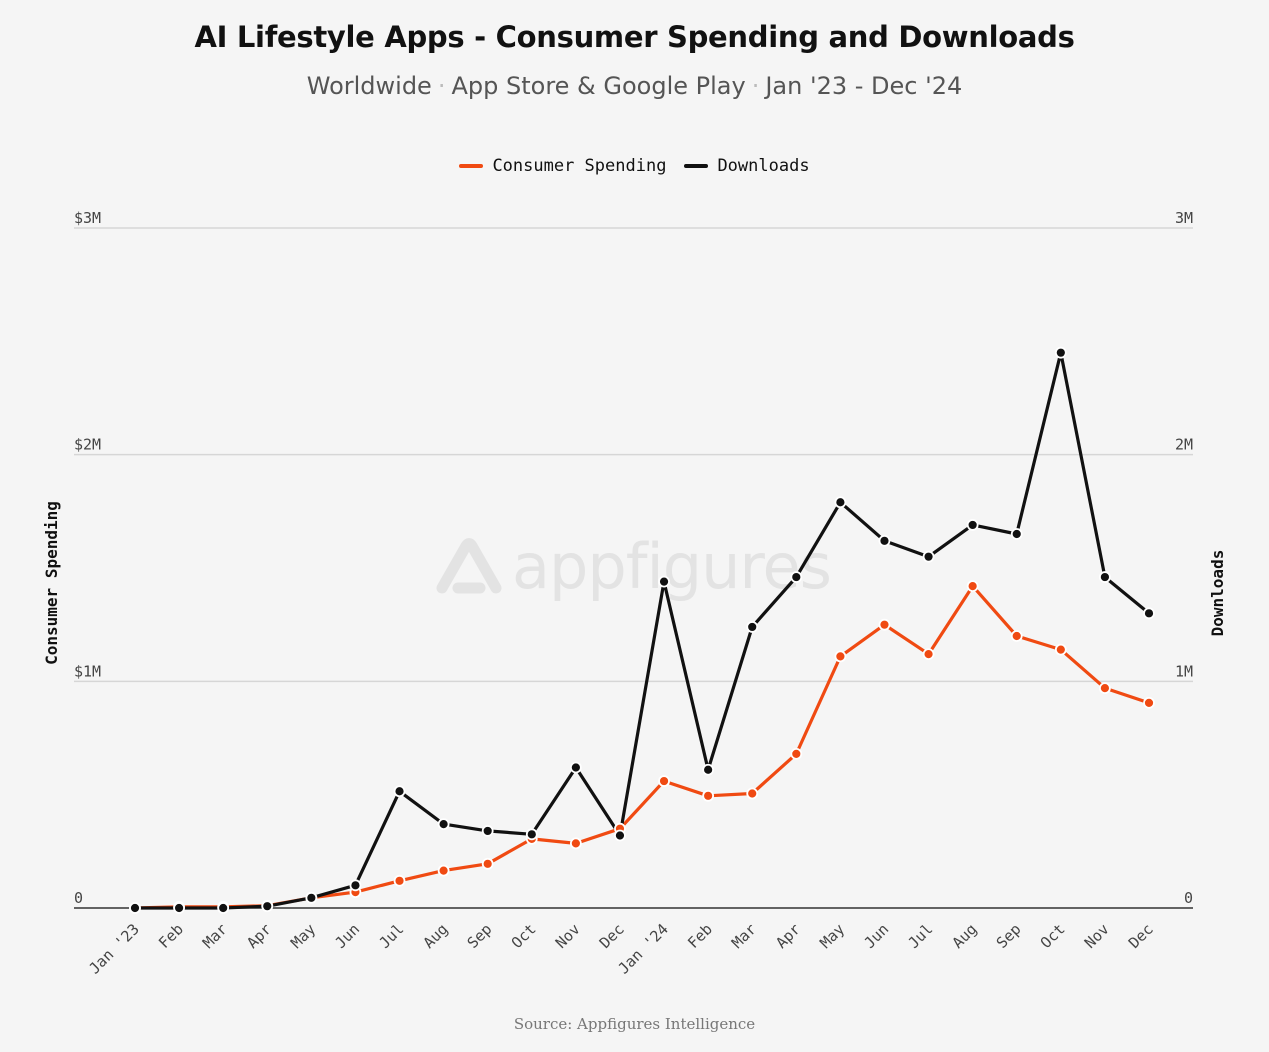 This screenshot has height=1052, width=1269. What do you see at coordinates (1184, 671) in the screenshot?
I see `y-right-tick-label: 1M` at bounding box center [1184, 671].